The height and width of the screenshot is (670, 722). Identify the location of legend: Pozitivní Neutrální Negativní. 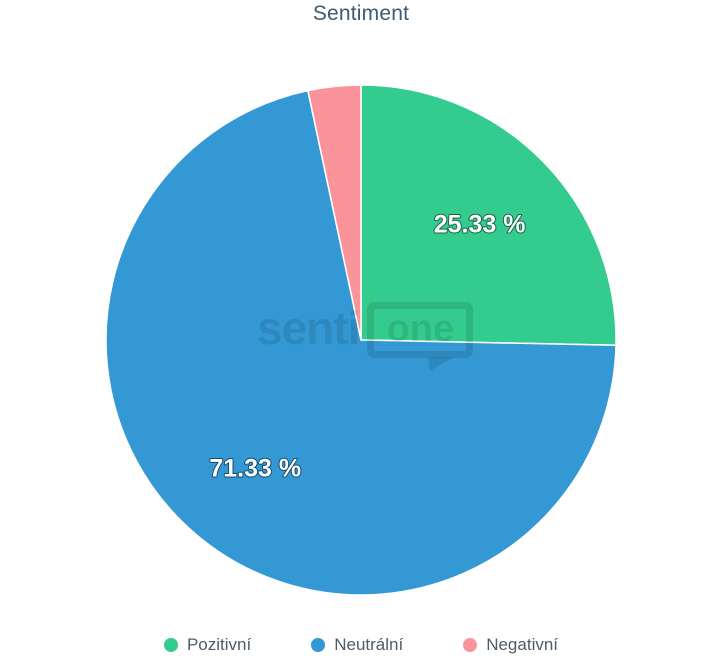
(361, 644).